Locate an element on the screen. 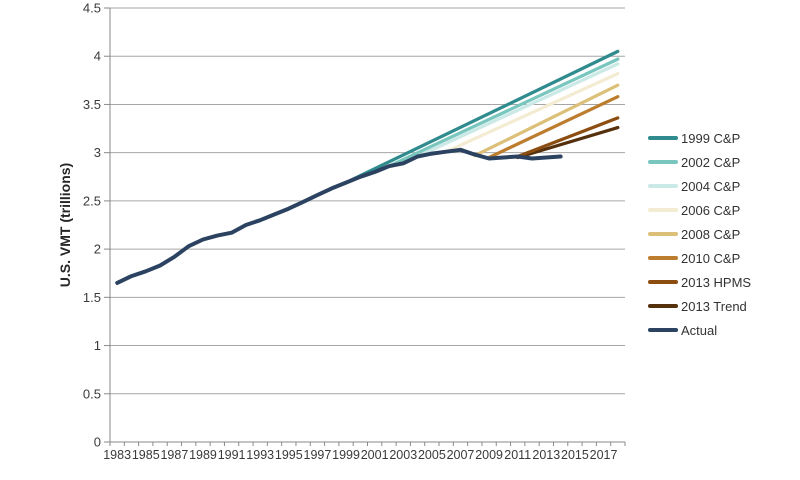  legend-item-actual: Actual is located at coordinates (699, 330).